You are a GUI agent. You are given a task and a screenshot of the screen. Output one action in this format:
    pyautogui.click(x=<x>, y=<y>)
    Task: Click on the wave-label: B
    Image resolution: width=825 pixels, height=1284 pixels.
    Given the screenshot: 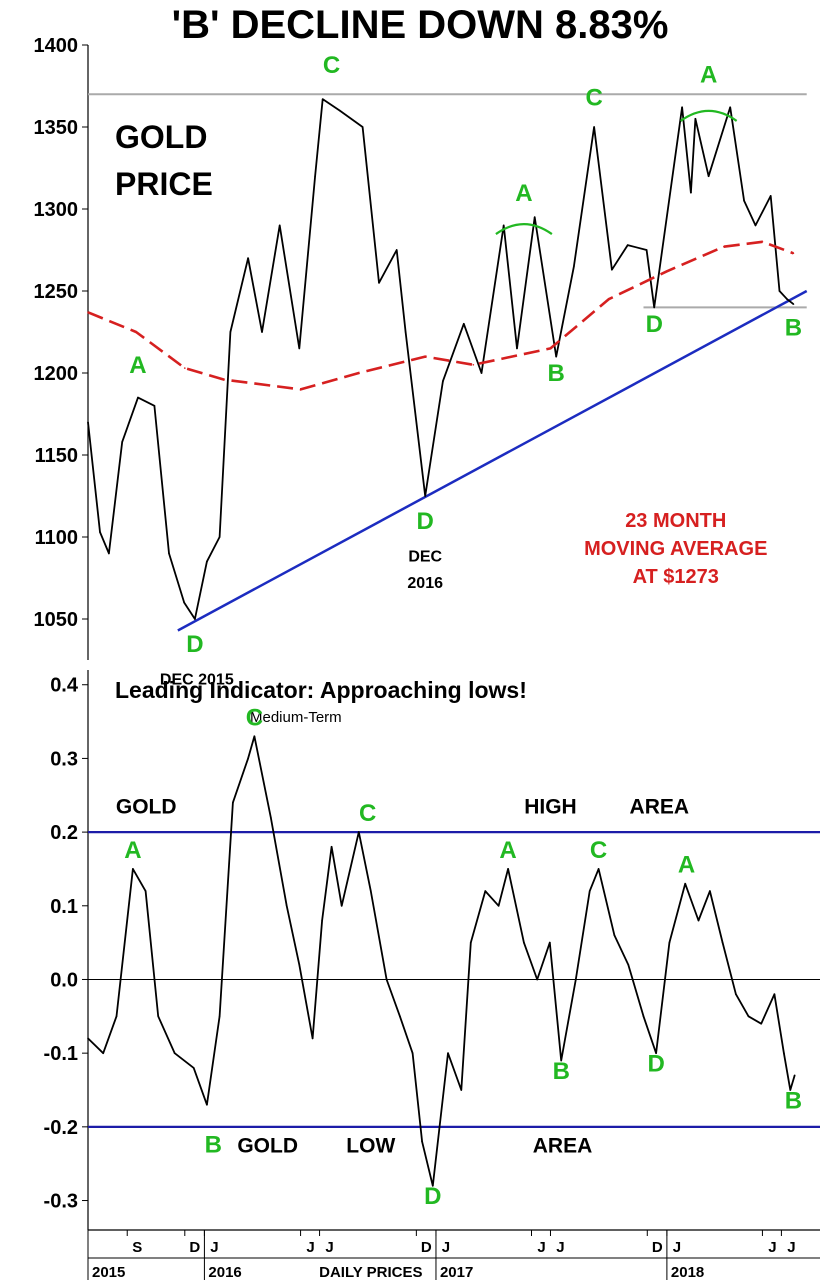 What is the action you would take?
    pyautogui.click(x=793, y=1100)
    